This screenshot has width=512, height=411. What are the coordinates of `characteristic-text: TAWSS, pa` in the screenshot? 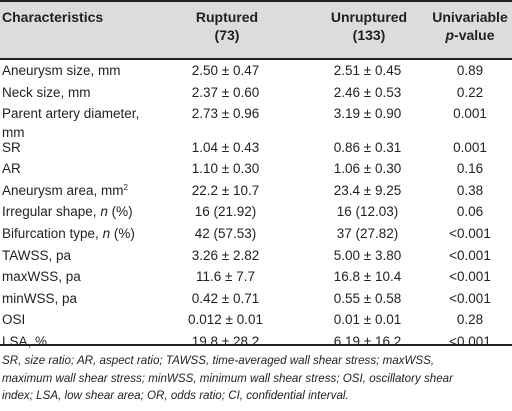 It's located at (37, 255).